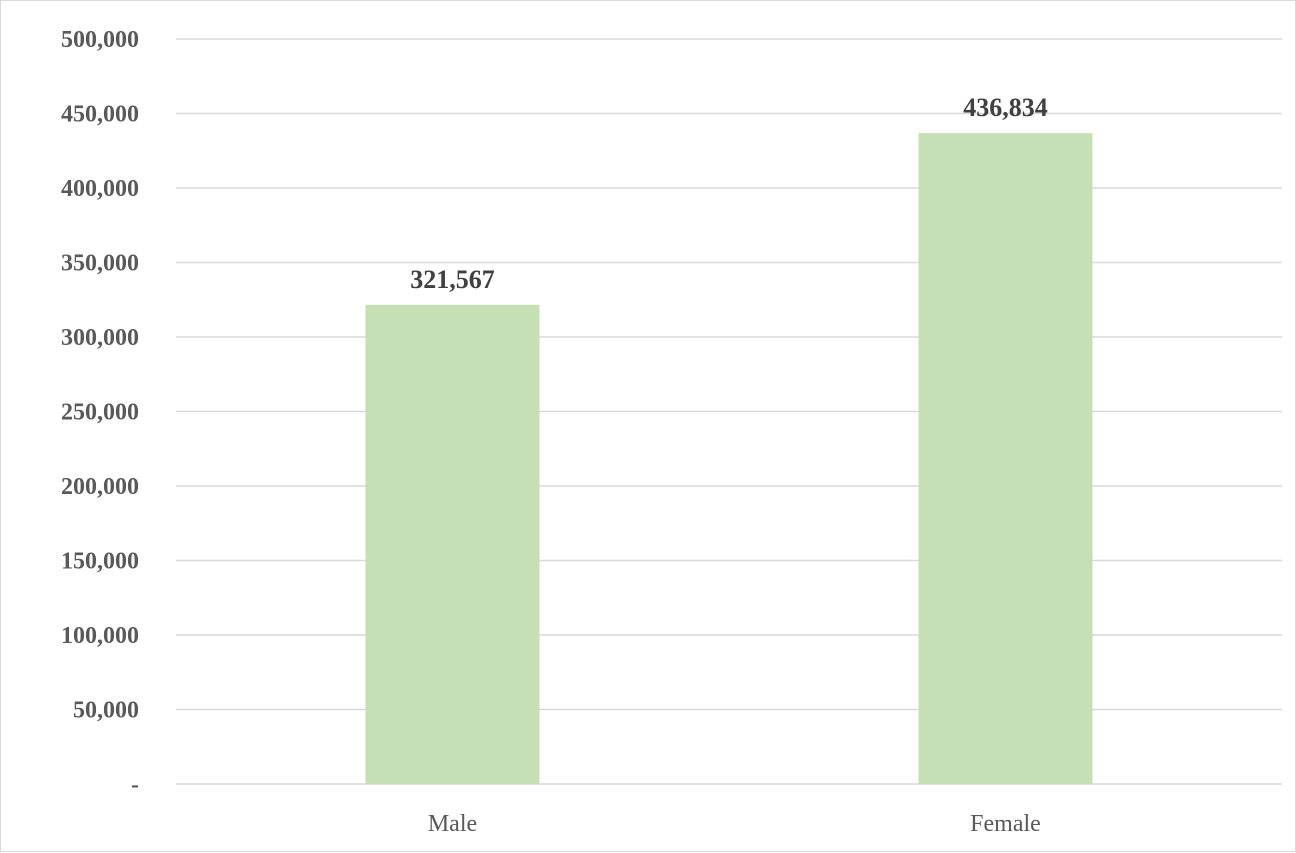 This screenshot has width=1296, height=853. Describe the element at coordinates (452, 824) in the screenshot. I see `category-label-male: Male` at that location.